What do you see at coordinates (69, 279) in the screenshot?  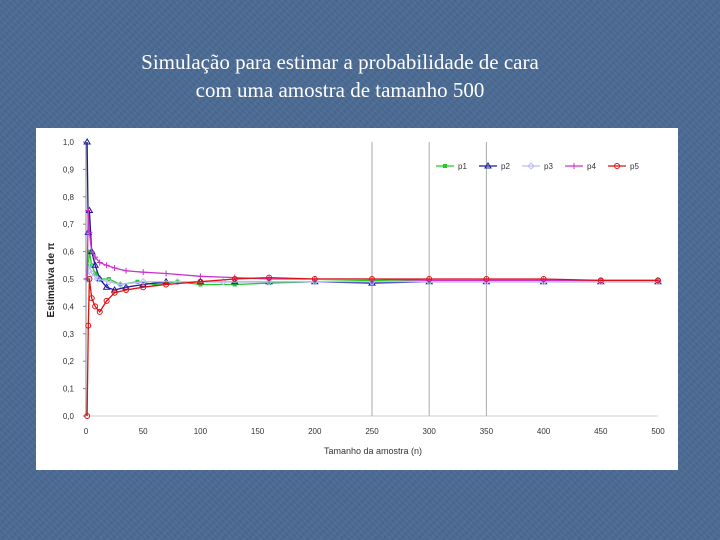 I see `y-tick-label: 0,5` at bounding box center [69, 279].